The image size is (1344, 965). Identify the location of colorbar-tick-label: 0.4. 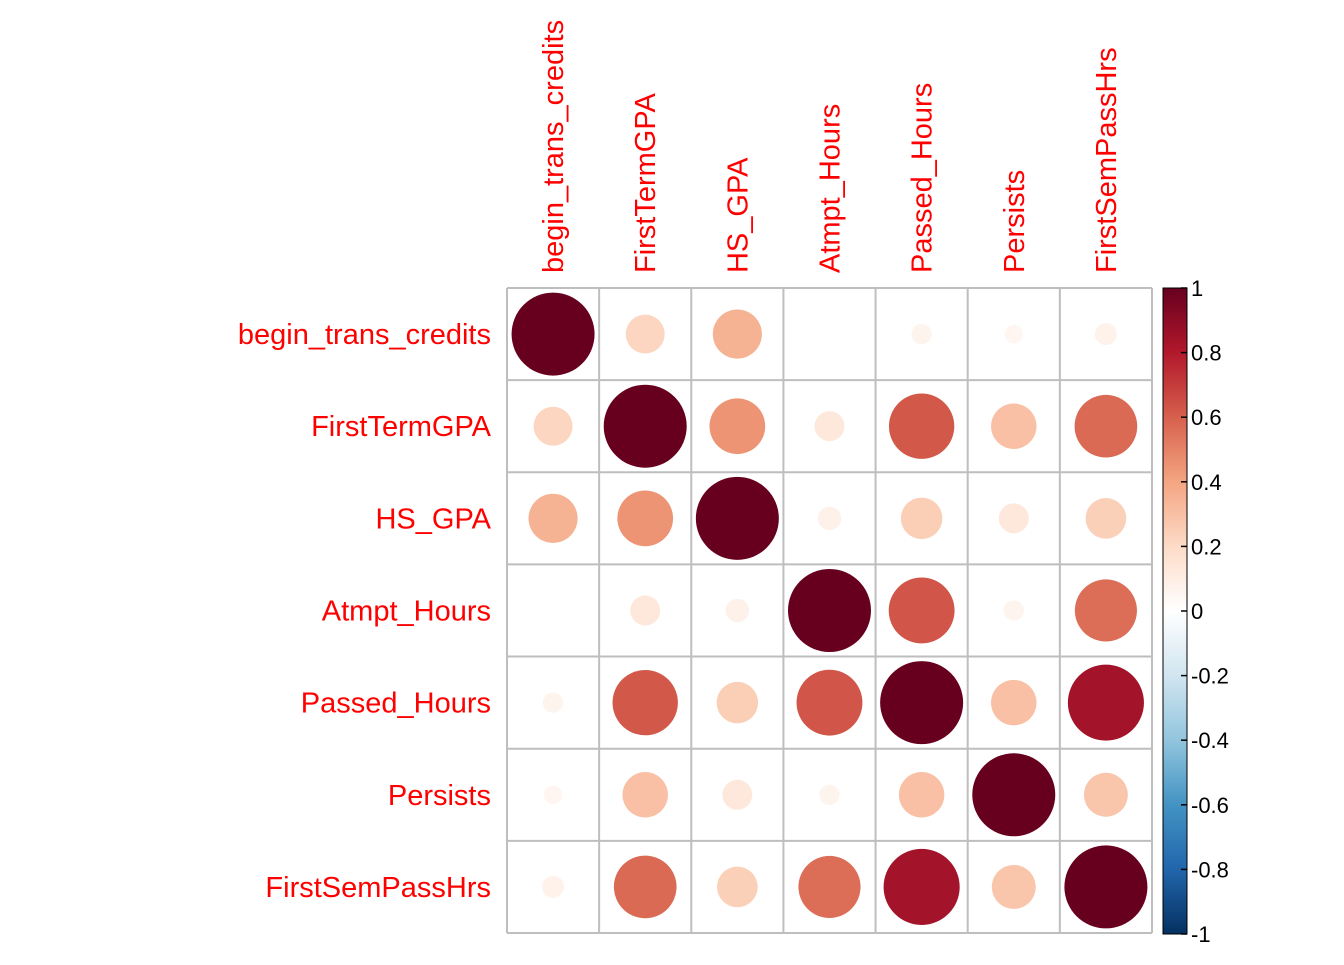
(1206, 482).